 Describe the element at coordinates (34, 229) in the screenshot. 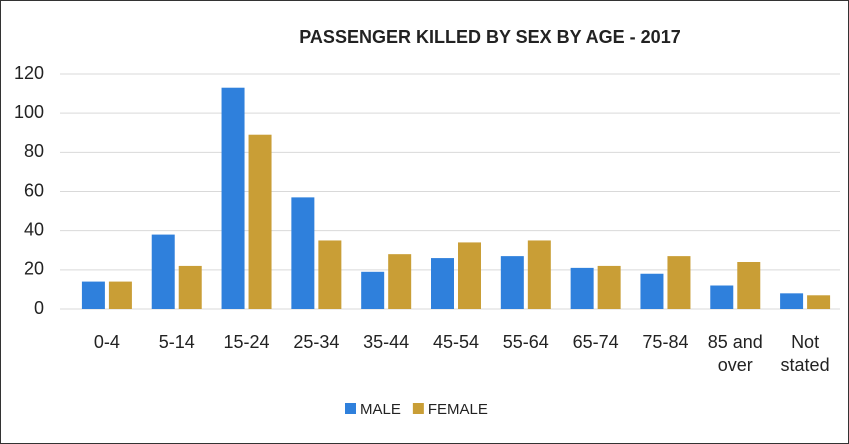

I see `y-tick-label: 40` at that location.